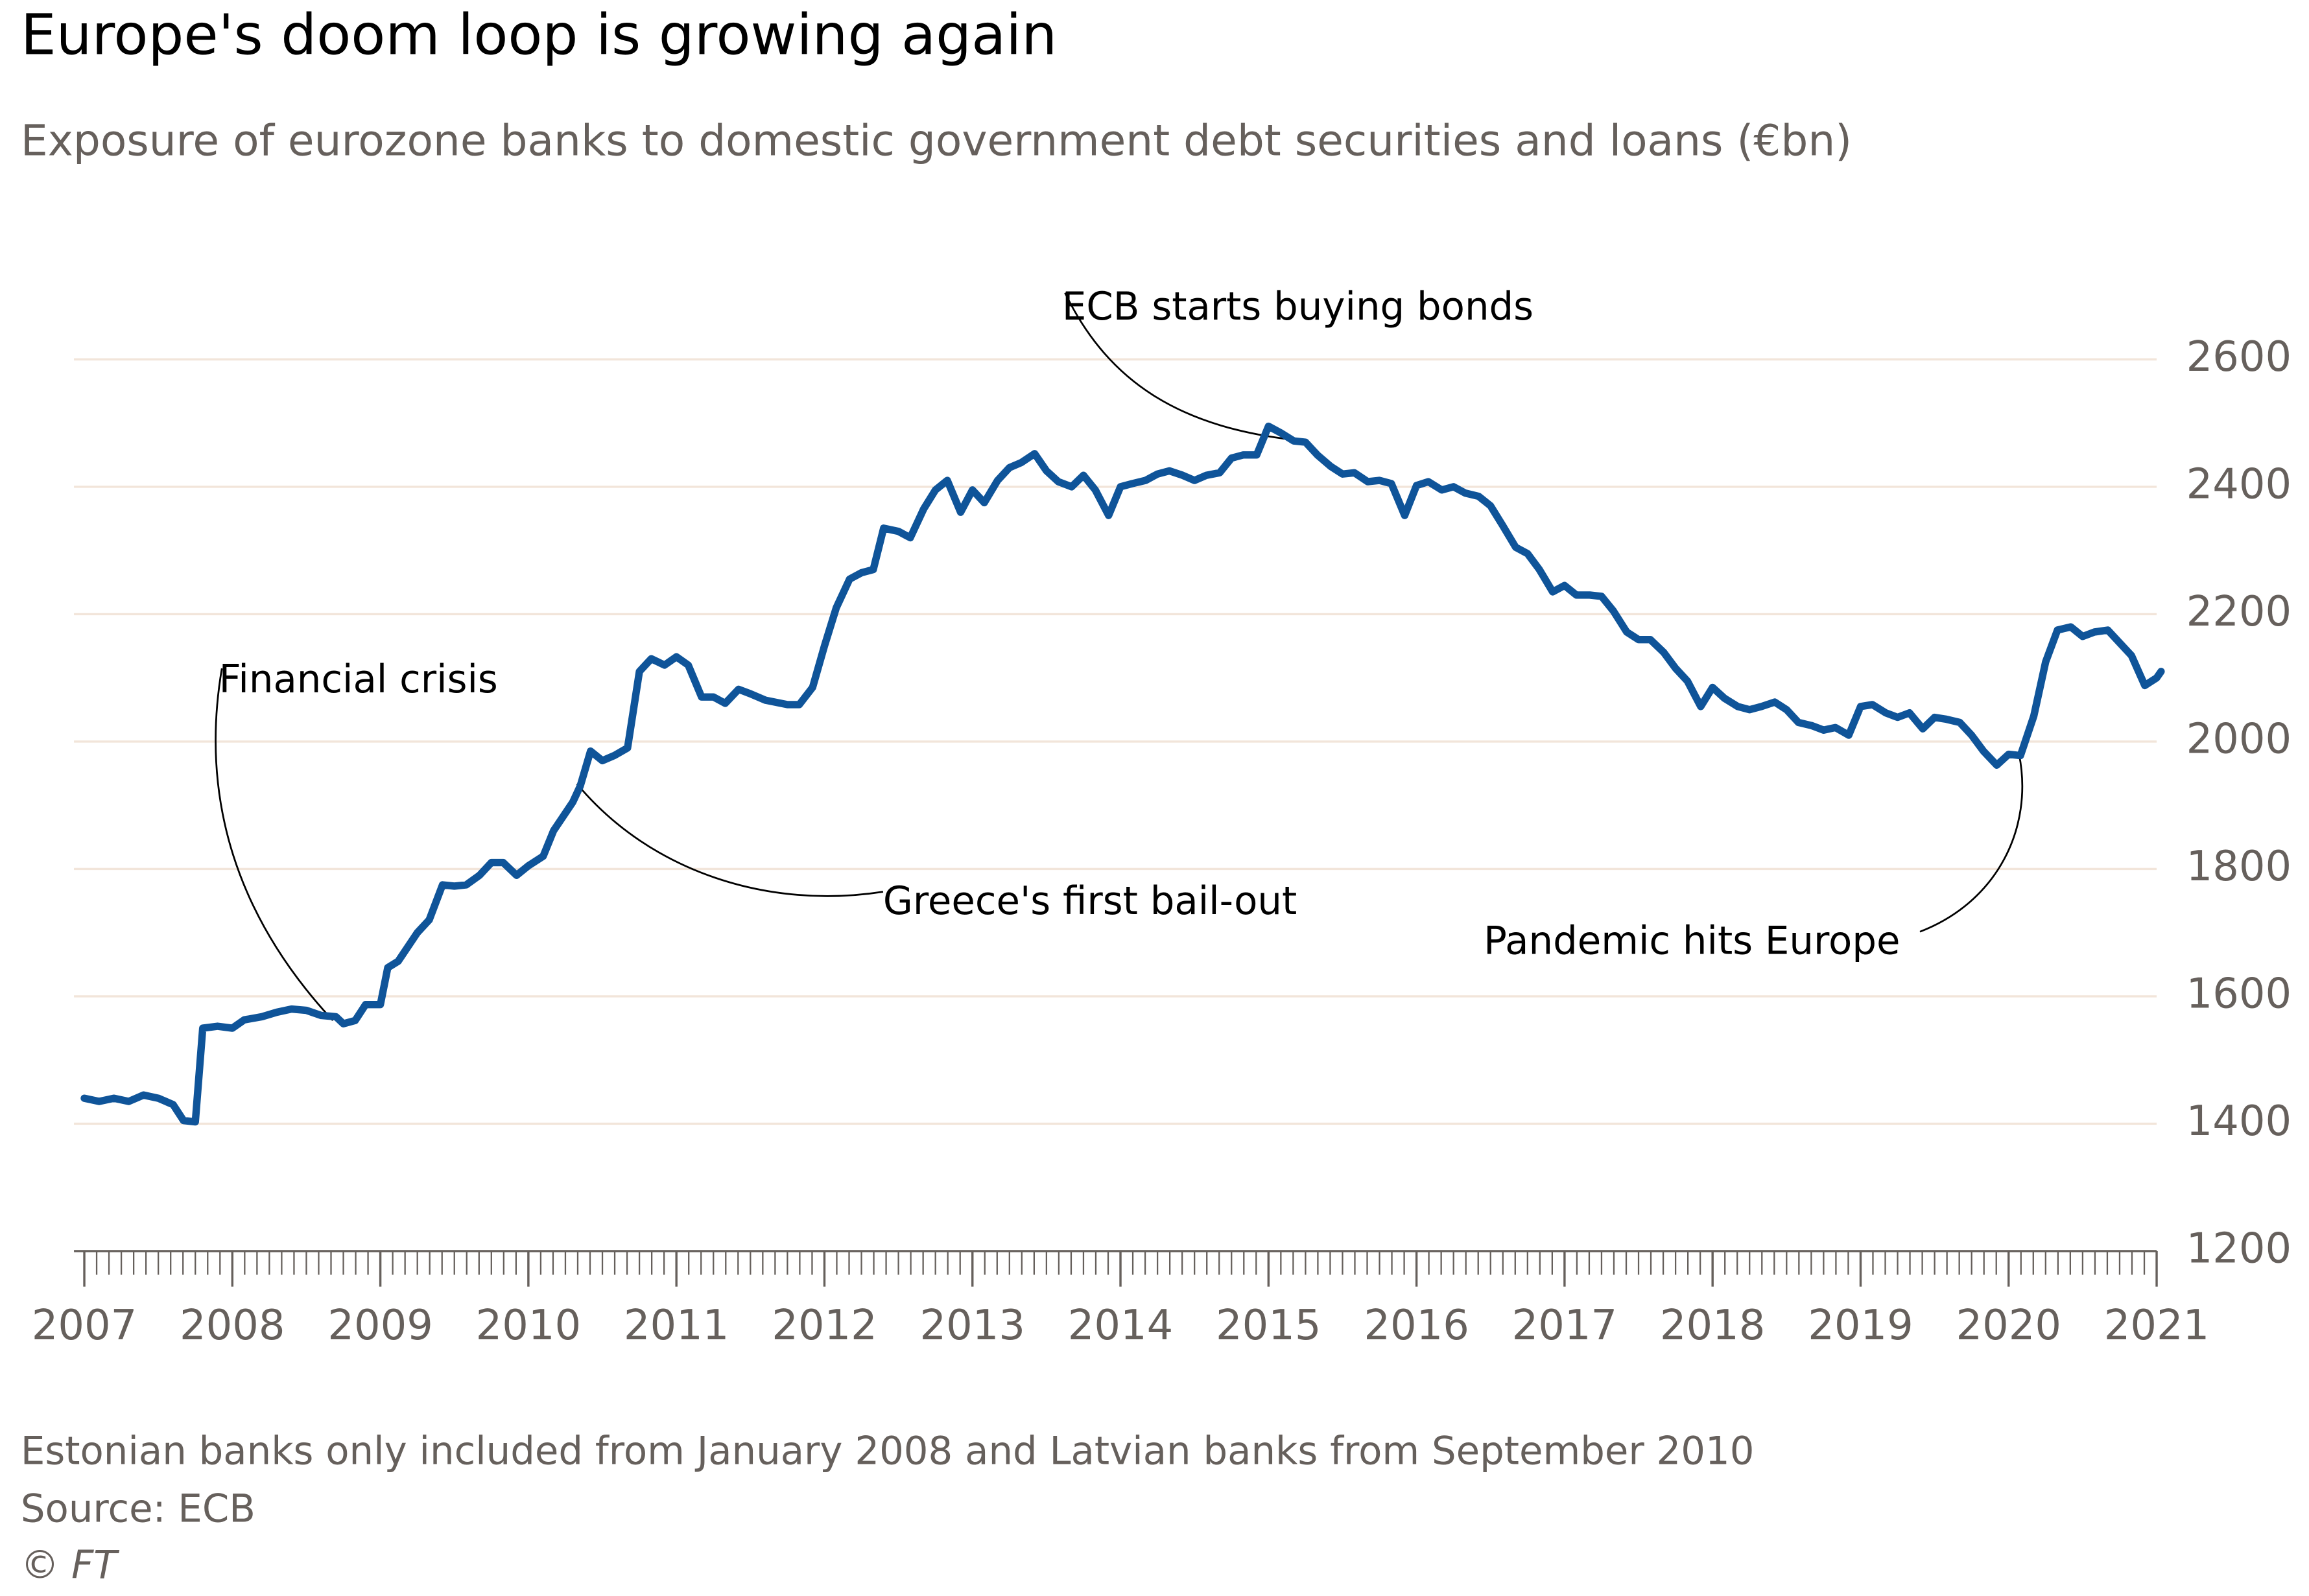 The width and height of the screenshot is (2309, 1596). I want to click on x-tick-label: 2013, so click(972, 1326).